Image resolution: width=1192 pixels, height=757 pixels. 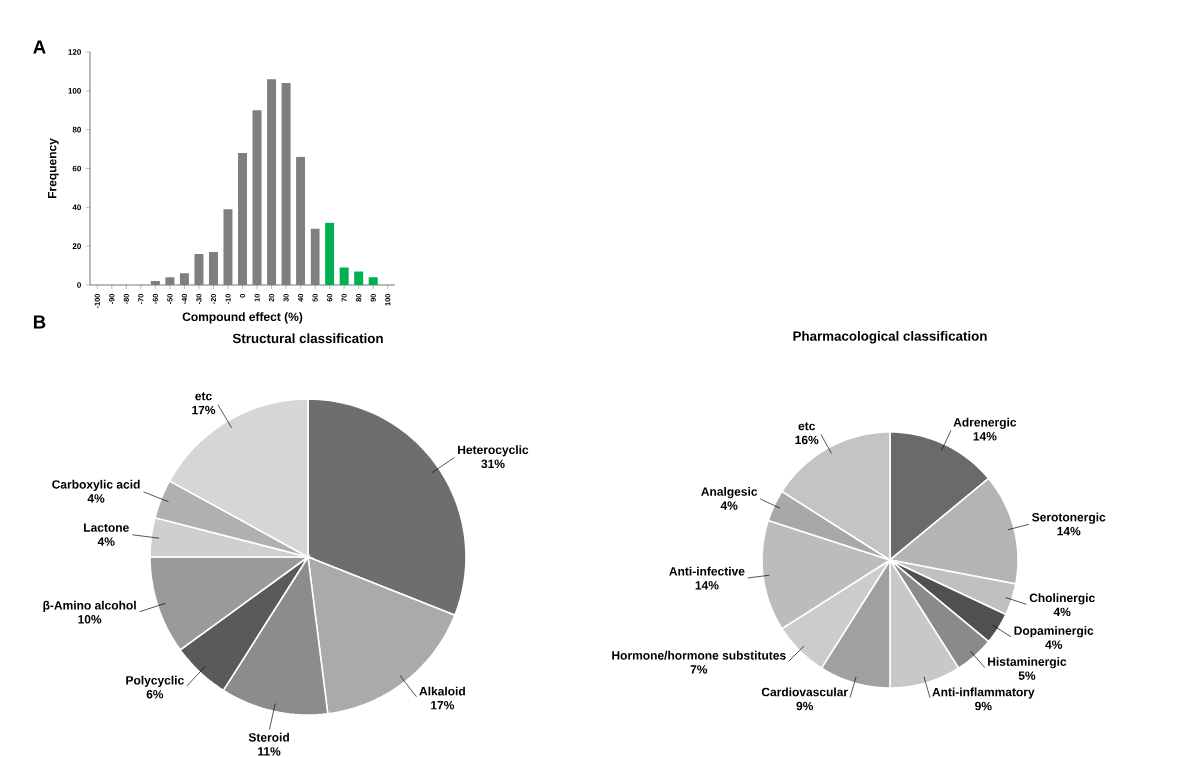 I want to click on y-axis-title: Frequency, so click(x=53, y=168).